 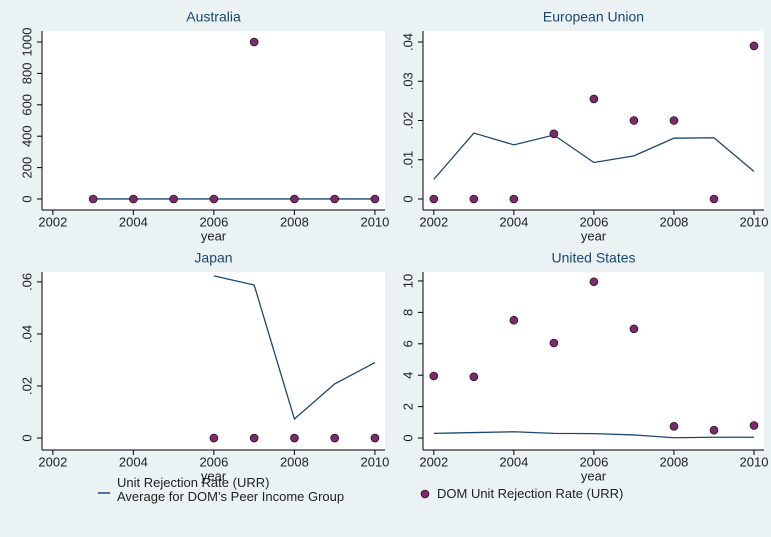 What do you see at coordinates (407, 406) in the screenshot?
I see `y-tick-label: 2` at bounding box center [407, 406].